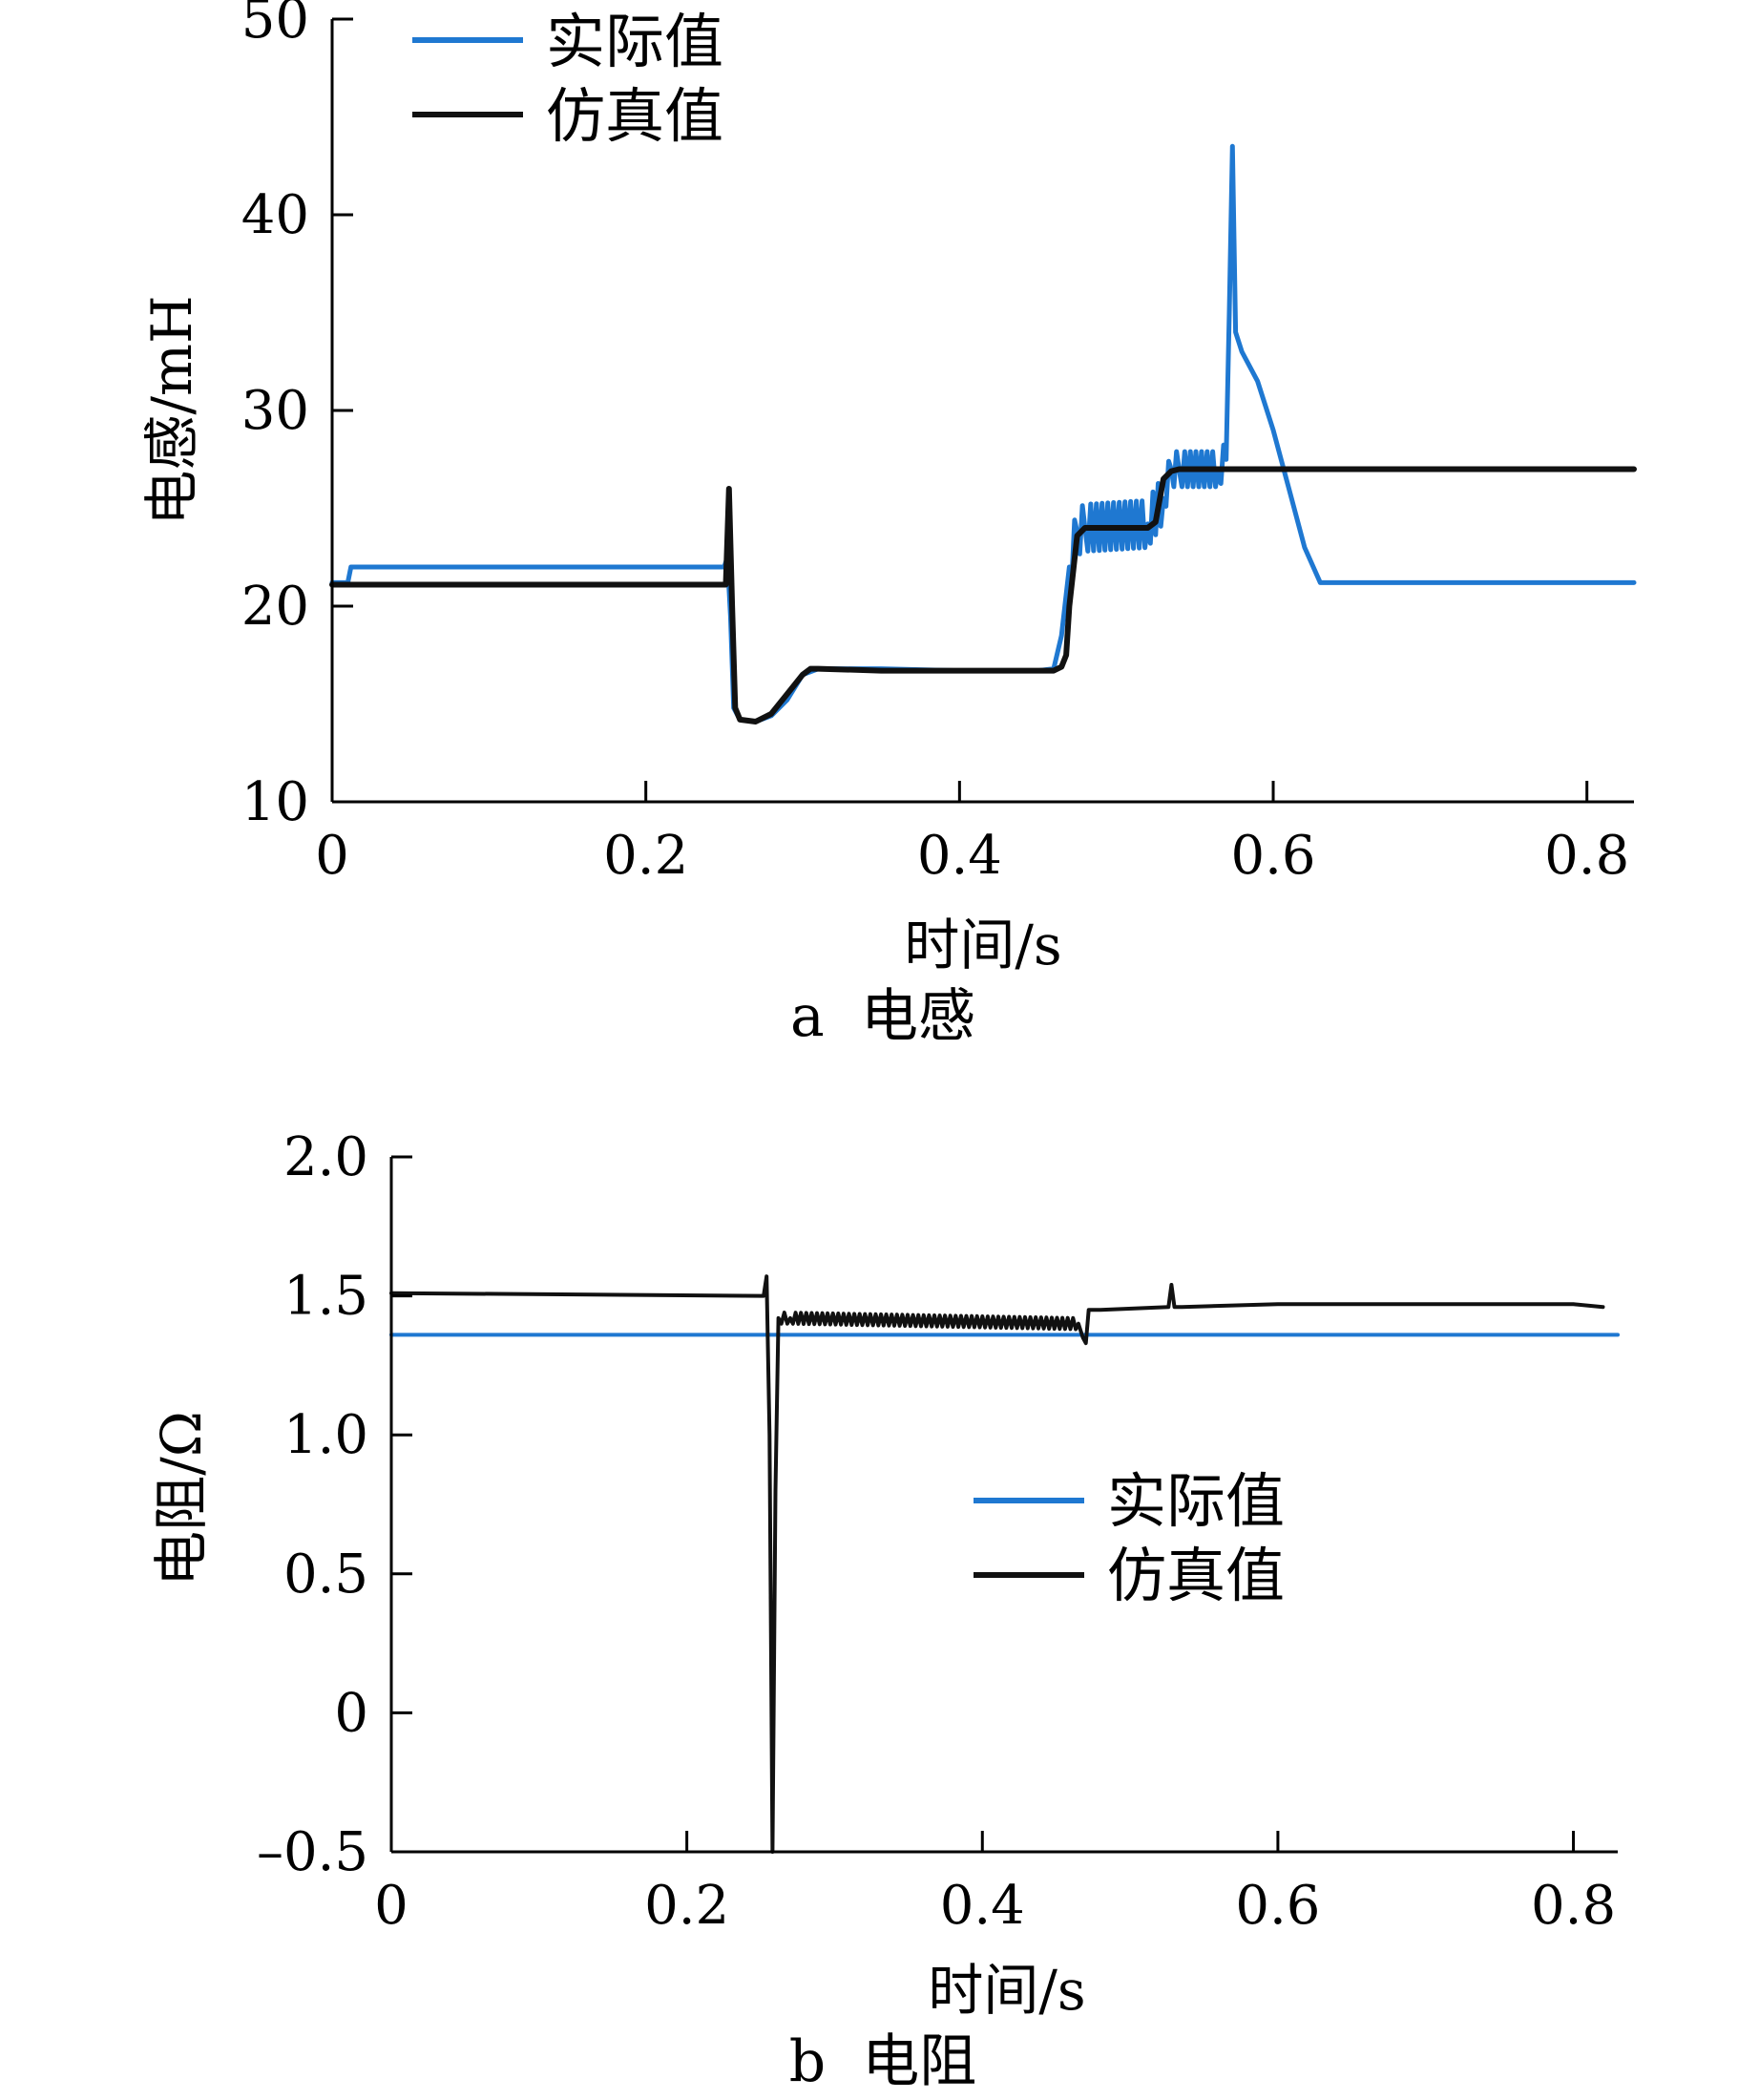 Image resolution: width=1759 pixels, height=2100 pixels. Describe the element at coordinates (312, 1852) in the screenshot. I see `y-tick-label: –0.5` at that location.